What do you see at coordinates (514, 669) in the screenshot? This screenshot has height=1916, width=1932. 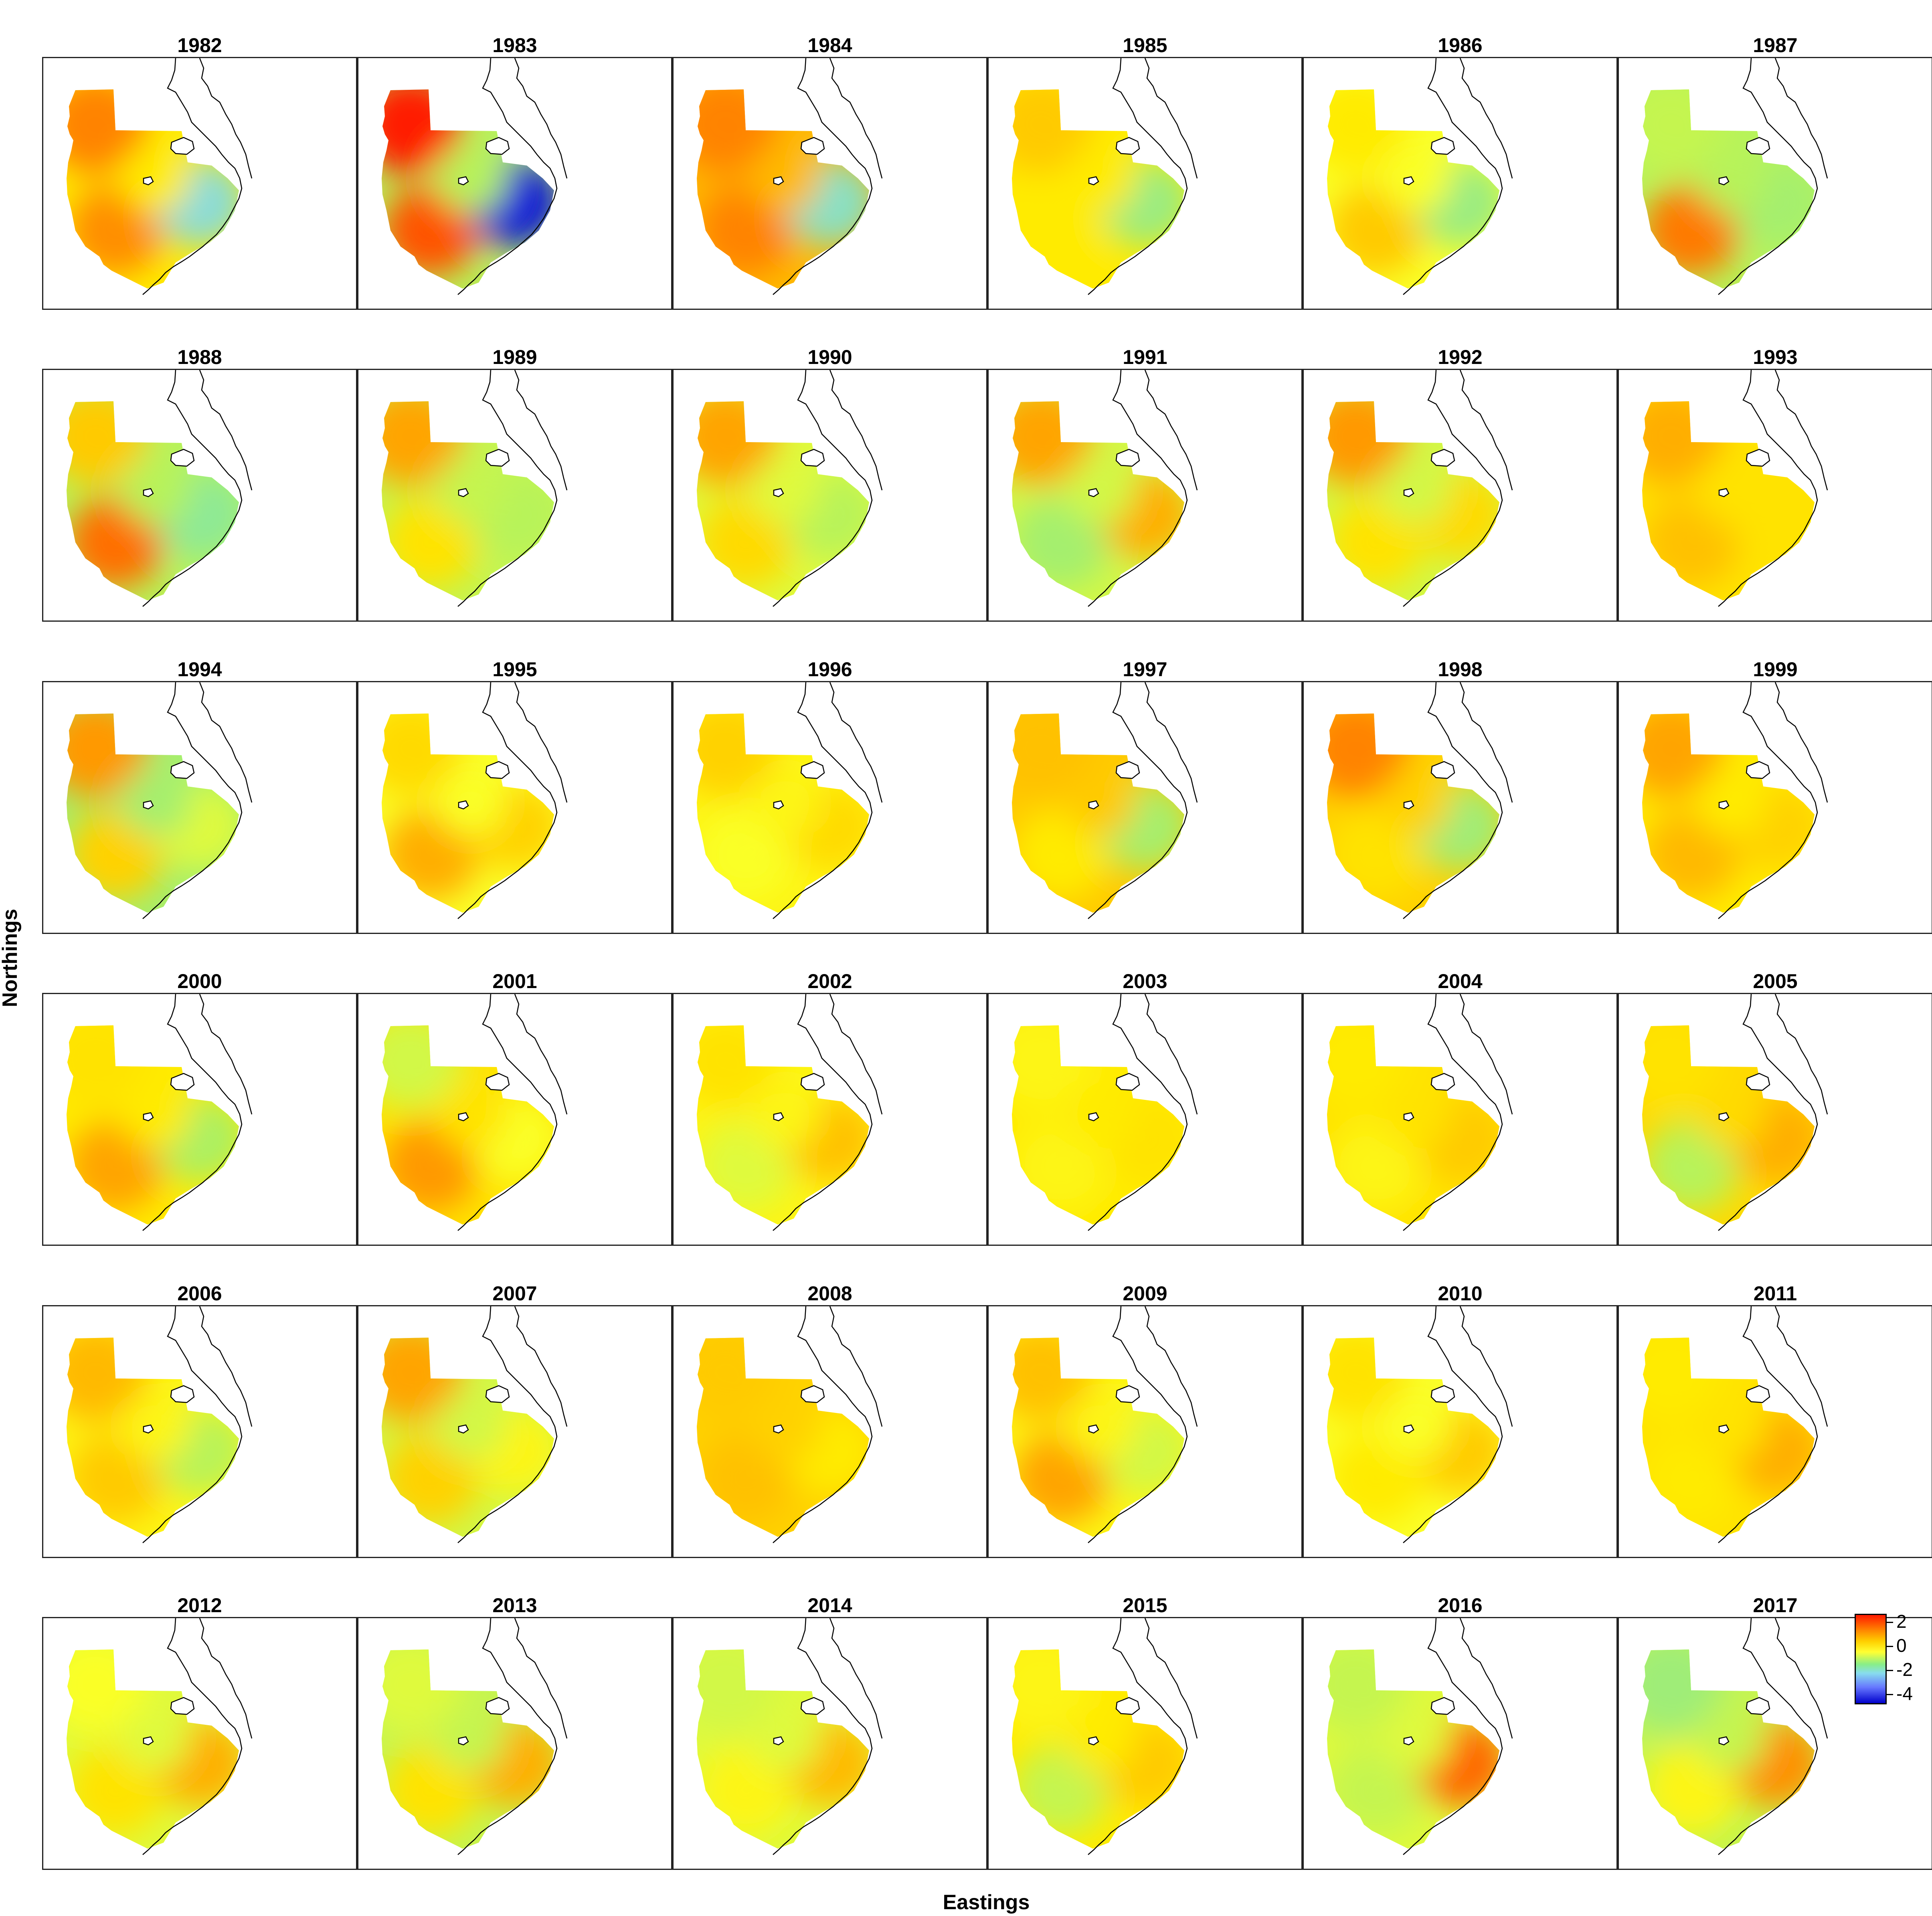 I see `panel-title: 1995` at bounding box center [514, 669].